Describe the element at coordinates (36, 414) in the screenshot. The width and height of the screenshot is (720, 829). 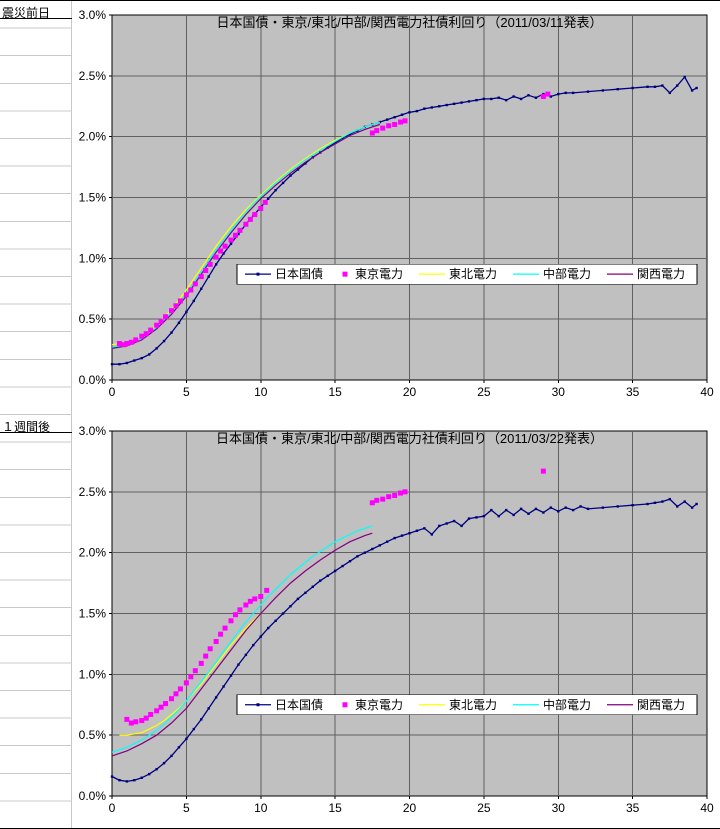
I see `spreadsheet-sidebar: 震災前日 １週間後` at that location.